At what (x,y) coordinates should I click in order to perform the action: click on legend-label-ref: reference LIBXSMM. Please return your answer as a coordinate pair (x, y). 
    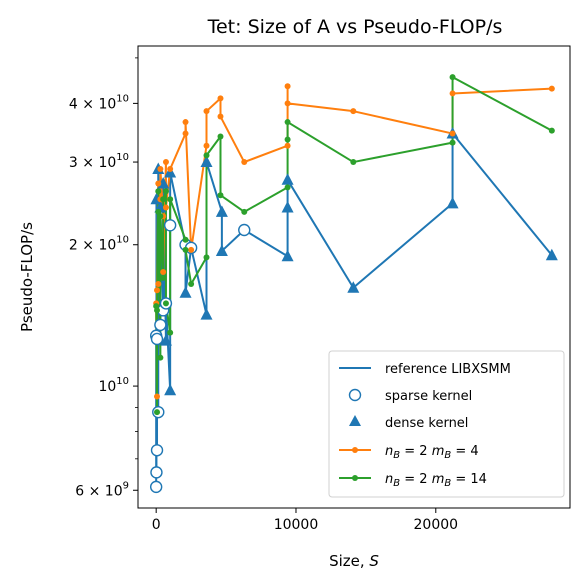
    Looking at the image, I should click on (448, 369).